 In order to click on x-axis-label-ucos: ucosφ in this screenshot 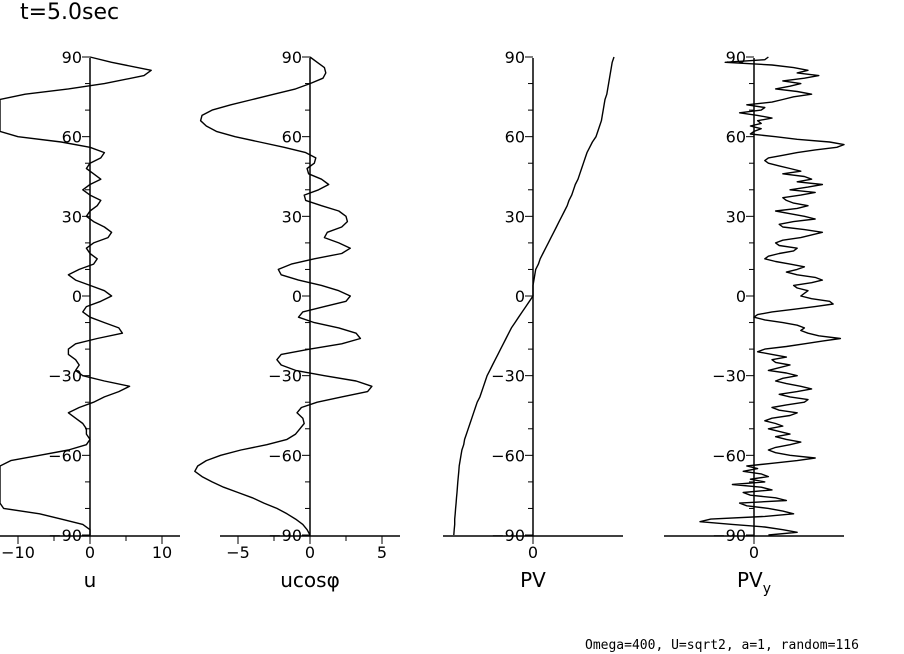, I will do `click(310, 580)`.